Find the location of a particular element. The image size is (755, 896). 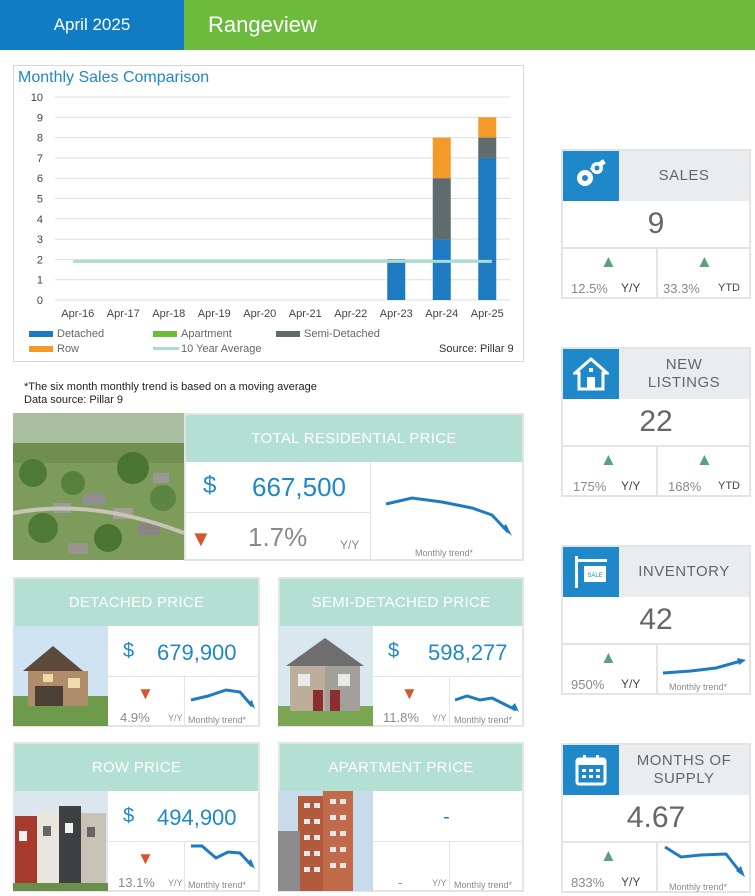

sales-ytd-up-arrow-icon: ▲ is located at coordinates (704, 261).